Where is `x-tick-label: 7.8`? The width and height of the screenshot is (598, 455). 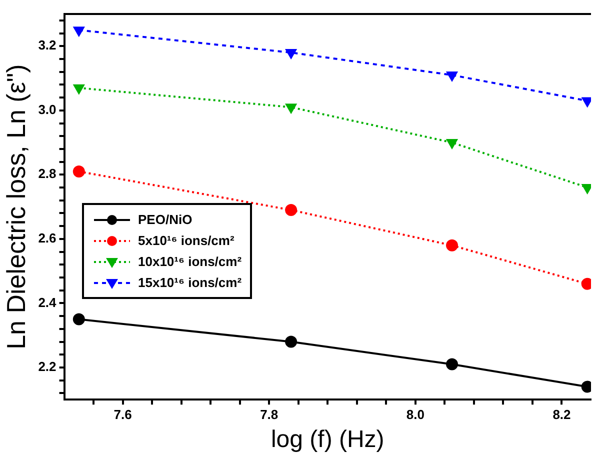 x-tick-label: 7.8 is located at coordinates (269, 414).